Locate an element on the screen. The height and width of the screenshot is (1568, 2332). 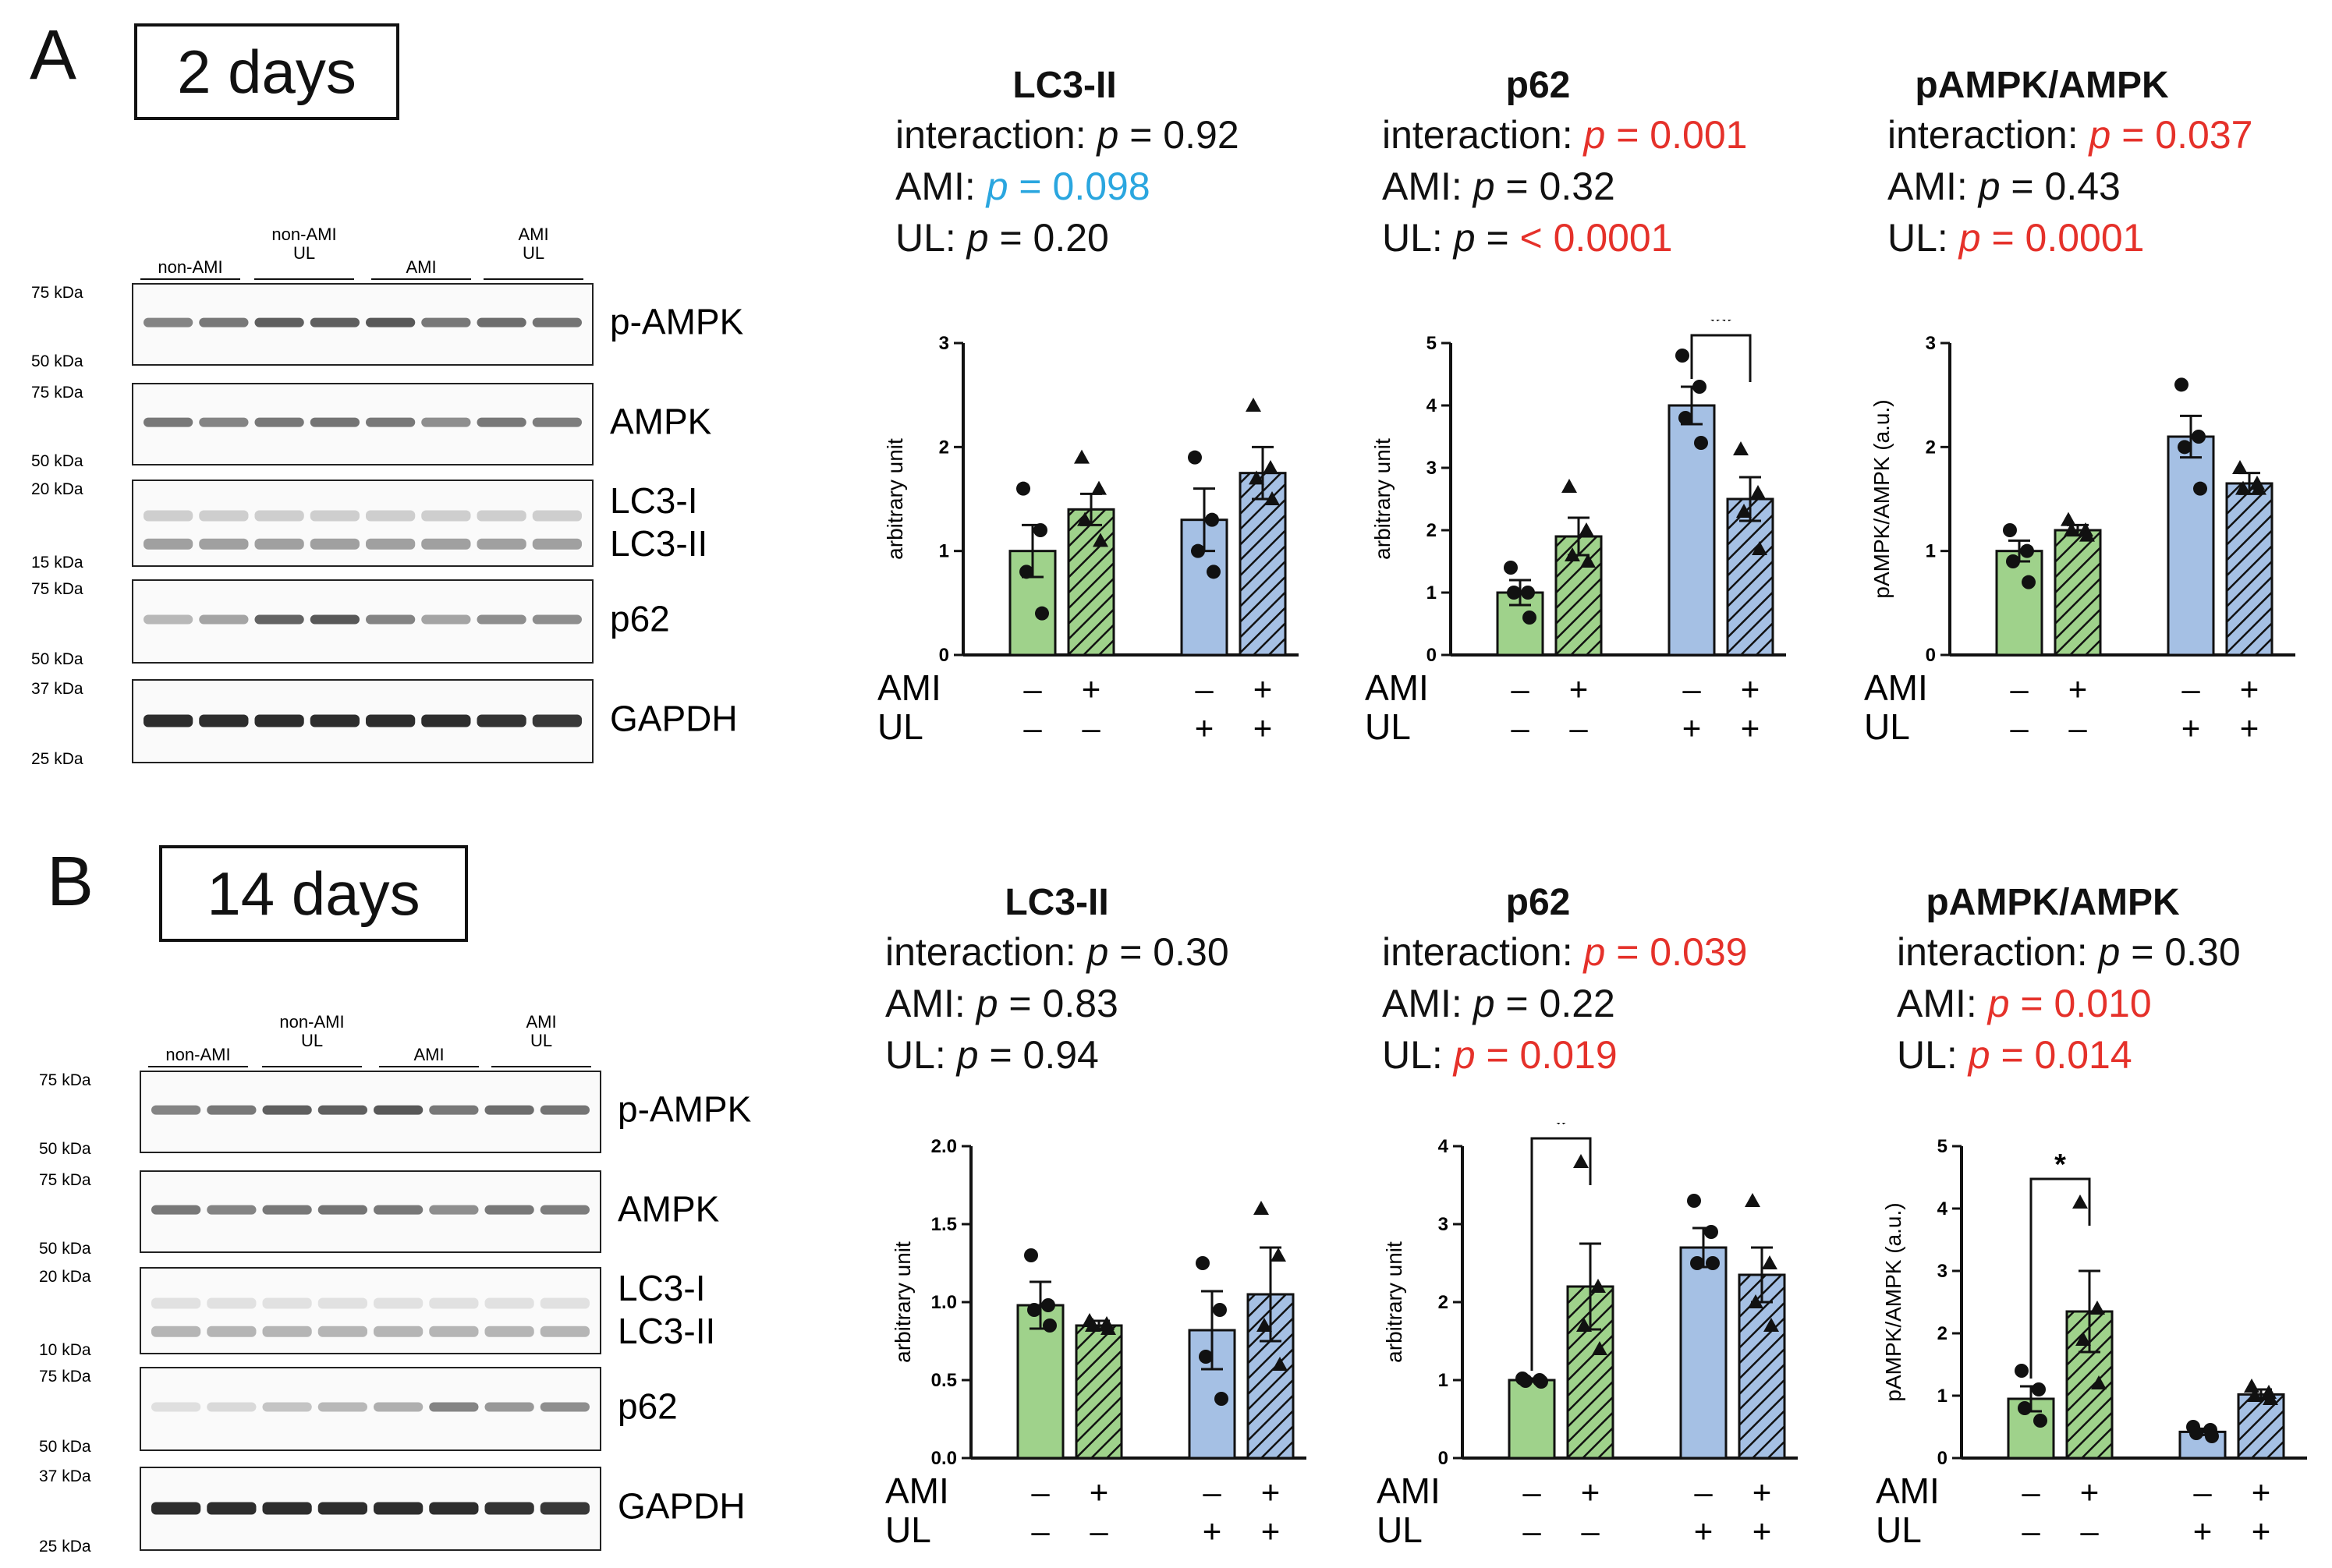
blot-membrane is located at coordinates (370, 1409).